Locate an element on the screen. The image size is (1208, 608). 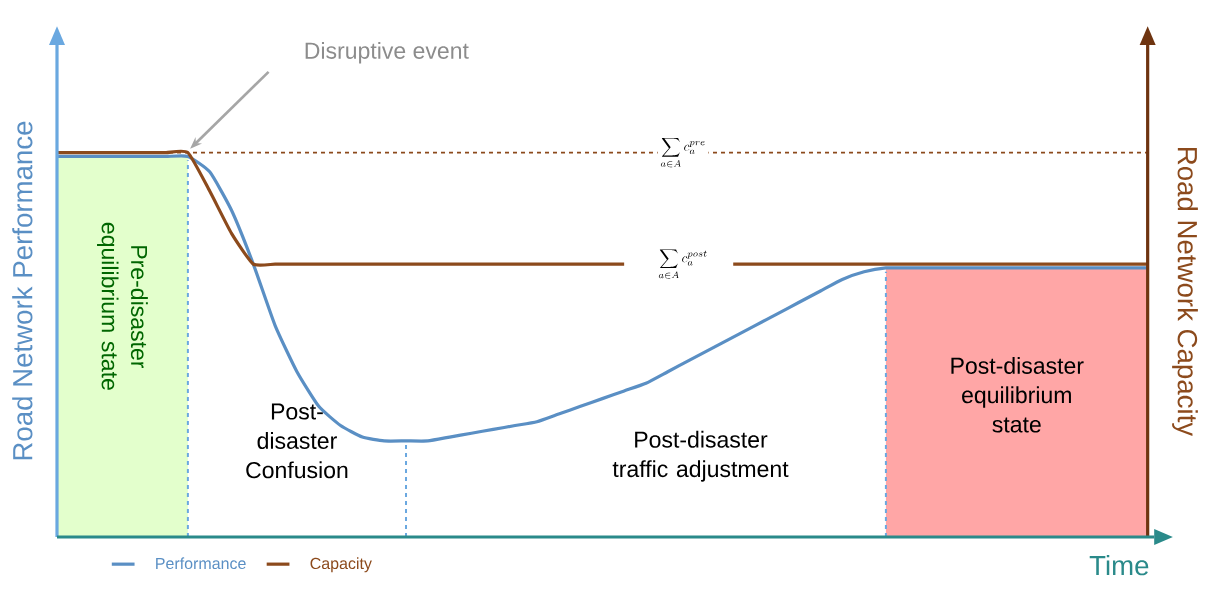
legend-label: Performance is located at coordinates (201, 563).